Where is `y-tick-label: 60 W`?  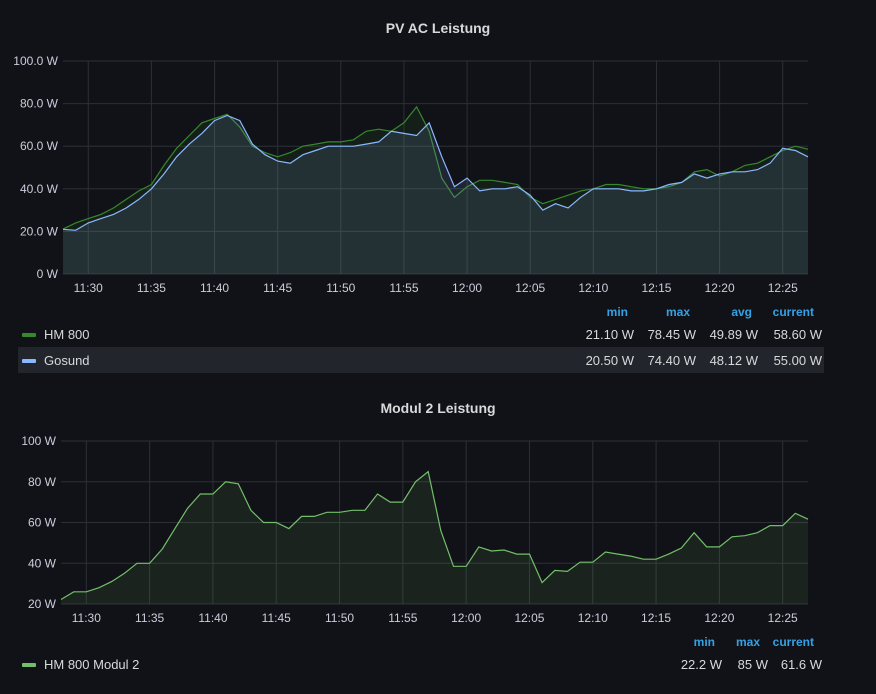
y-tick-label: 60 W is located at coordinates (42, 523).